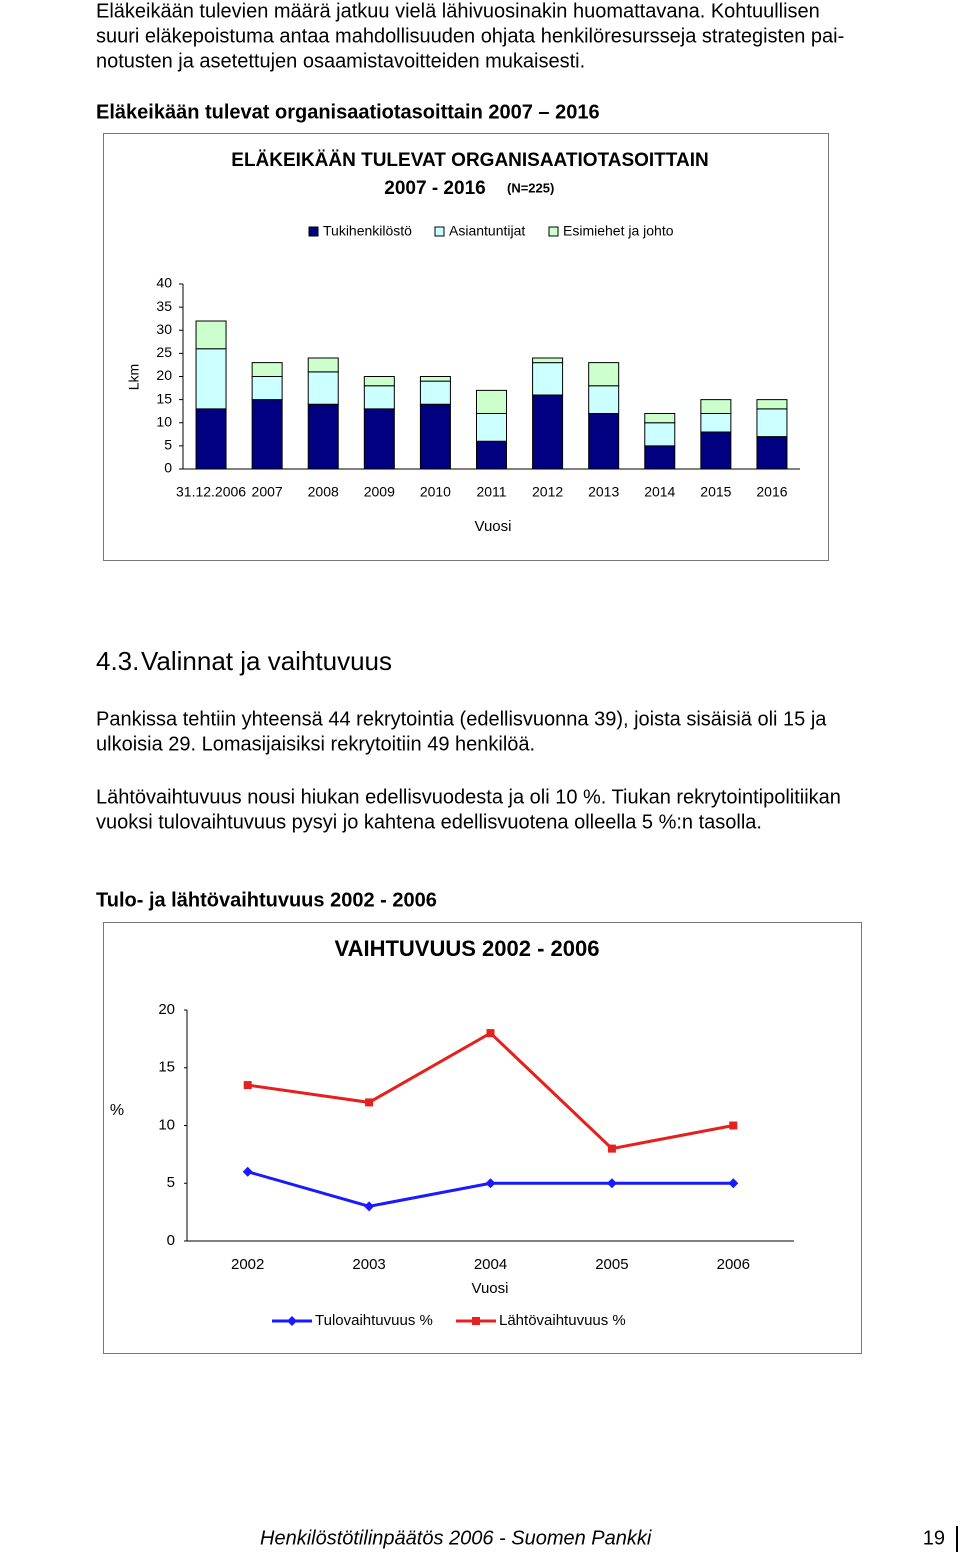 This screenshot has width=960, height=1552. Describe the element at coordinates (323, 492) in the screenshot. I see `x-tick-label: 2008` at that location.